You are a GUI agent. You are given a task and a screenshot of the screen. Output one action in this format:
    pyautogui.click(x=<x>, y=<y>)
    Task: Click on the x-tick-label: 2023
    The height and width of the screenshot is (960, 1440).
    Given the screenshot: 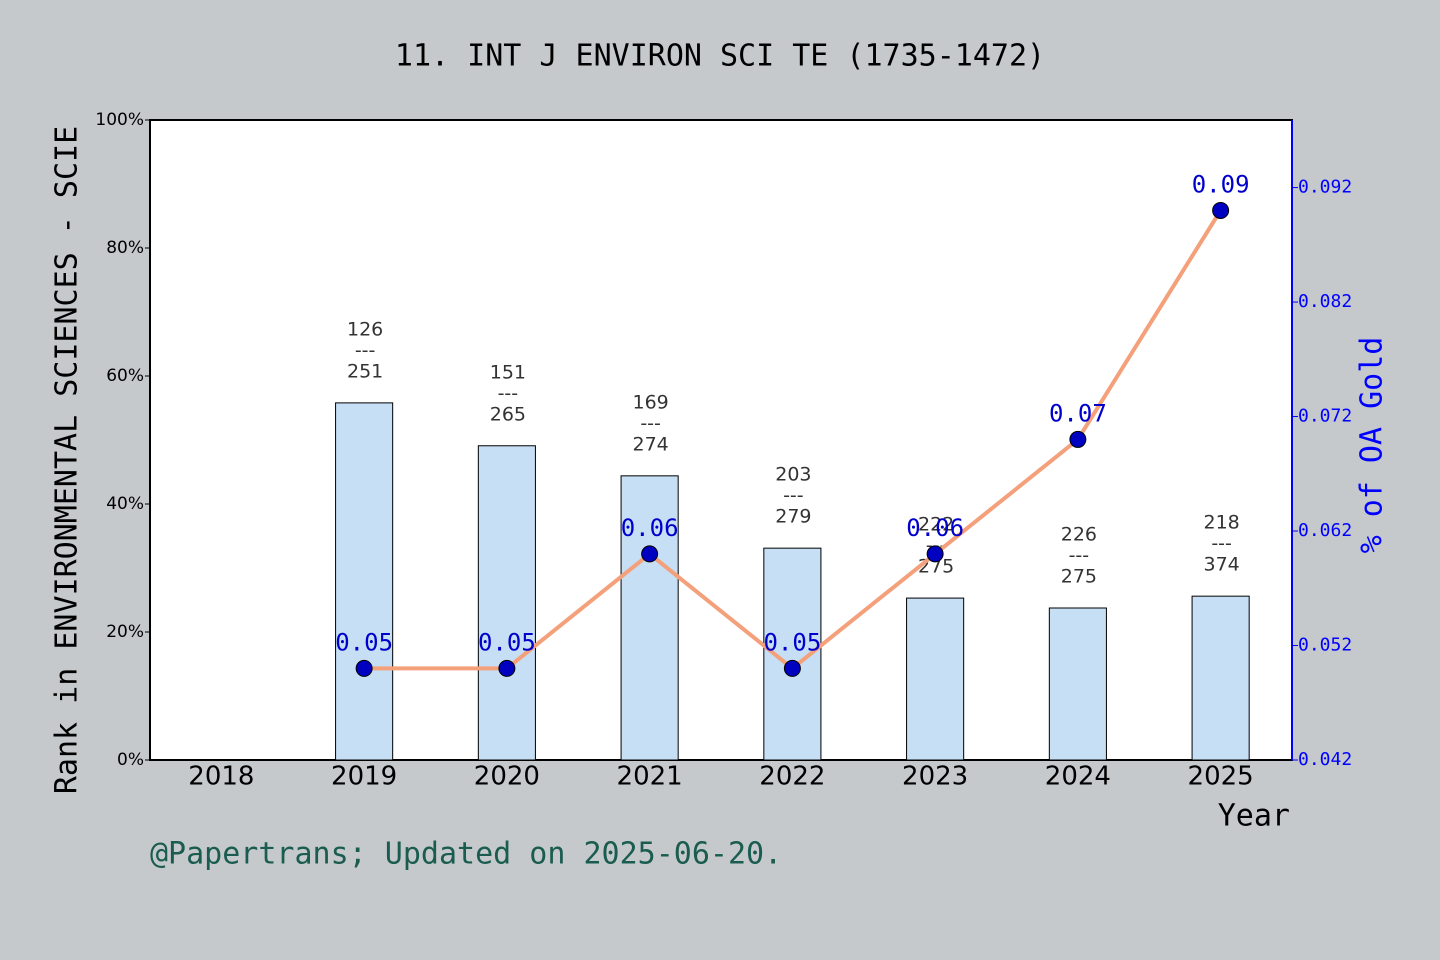 What is the action you would take?
    pyautogui.click(x=935, y=777)
    